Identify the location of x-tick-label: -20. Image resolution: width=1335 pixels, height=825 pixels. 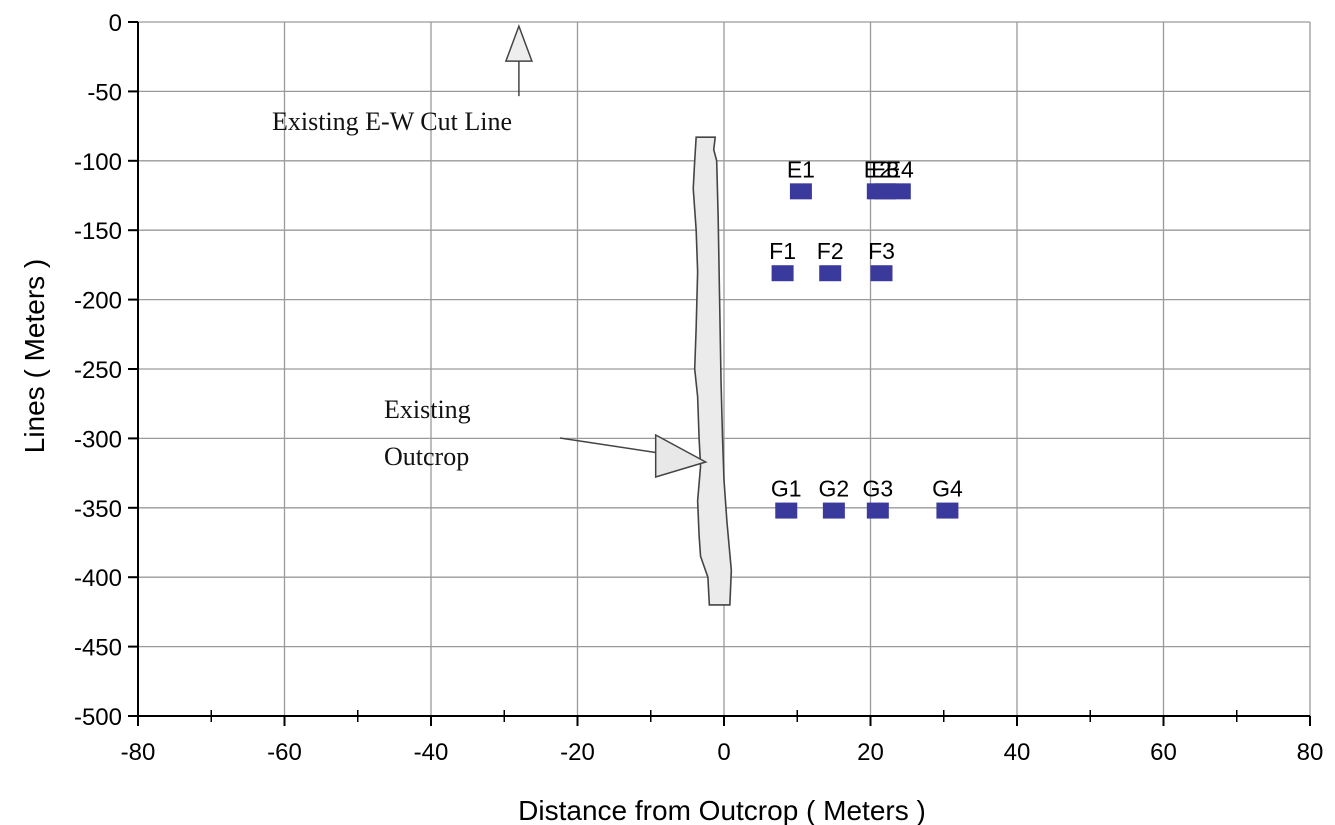
(577, 752).